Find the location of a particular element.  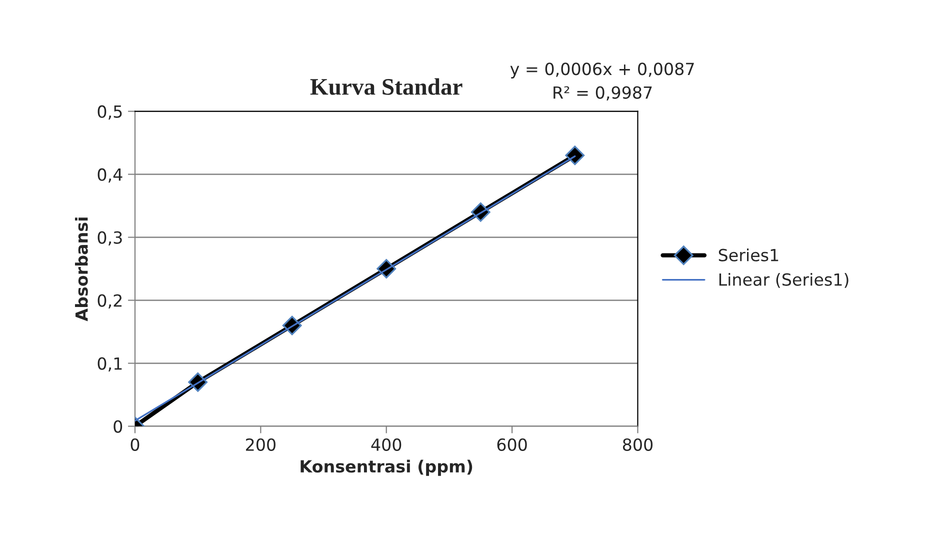

y-tick-label: 0,4 is located at coordinates (110, 175).